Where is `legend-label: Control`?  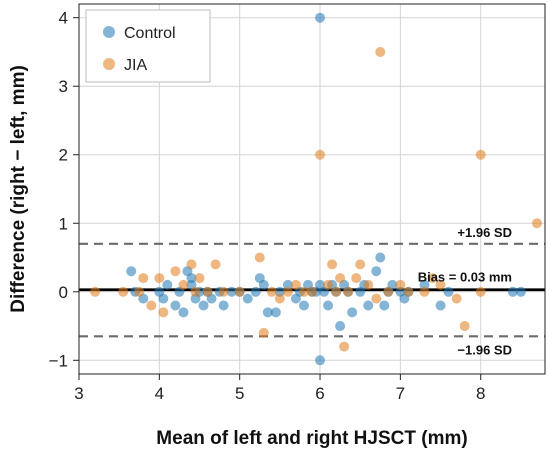
legend-label: Control is located at coordinates (150, 33).